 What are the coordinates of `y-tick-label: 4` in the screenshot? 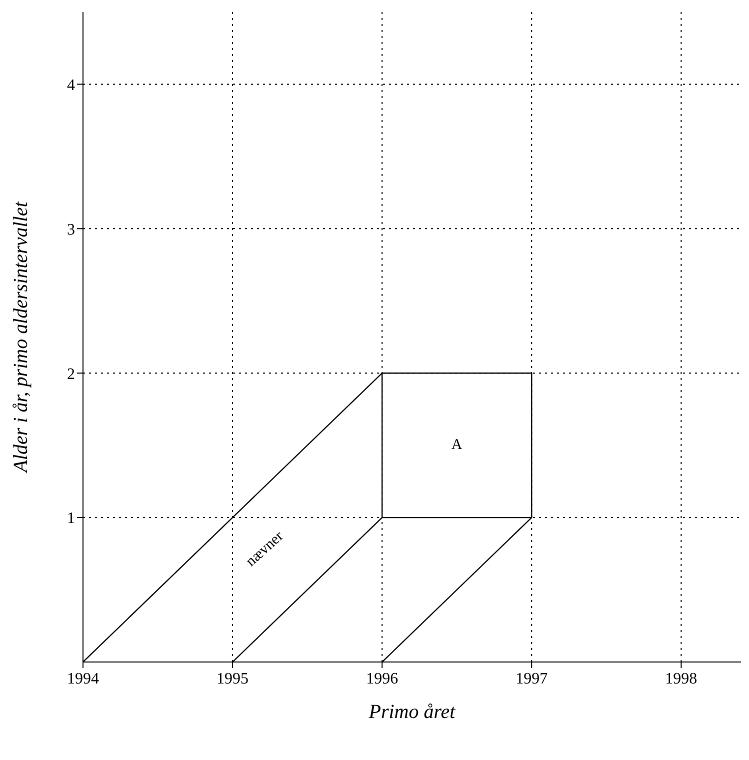 It's located at (71, 85).